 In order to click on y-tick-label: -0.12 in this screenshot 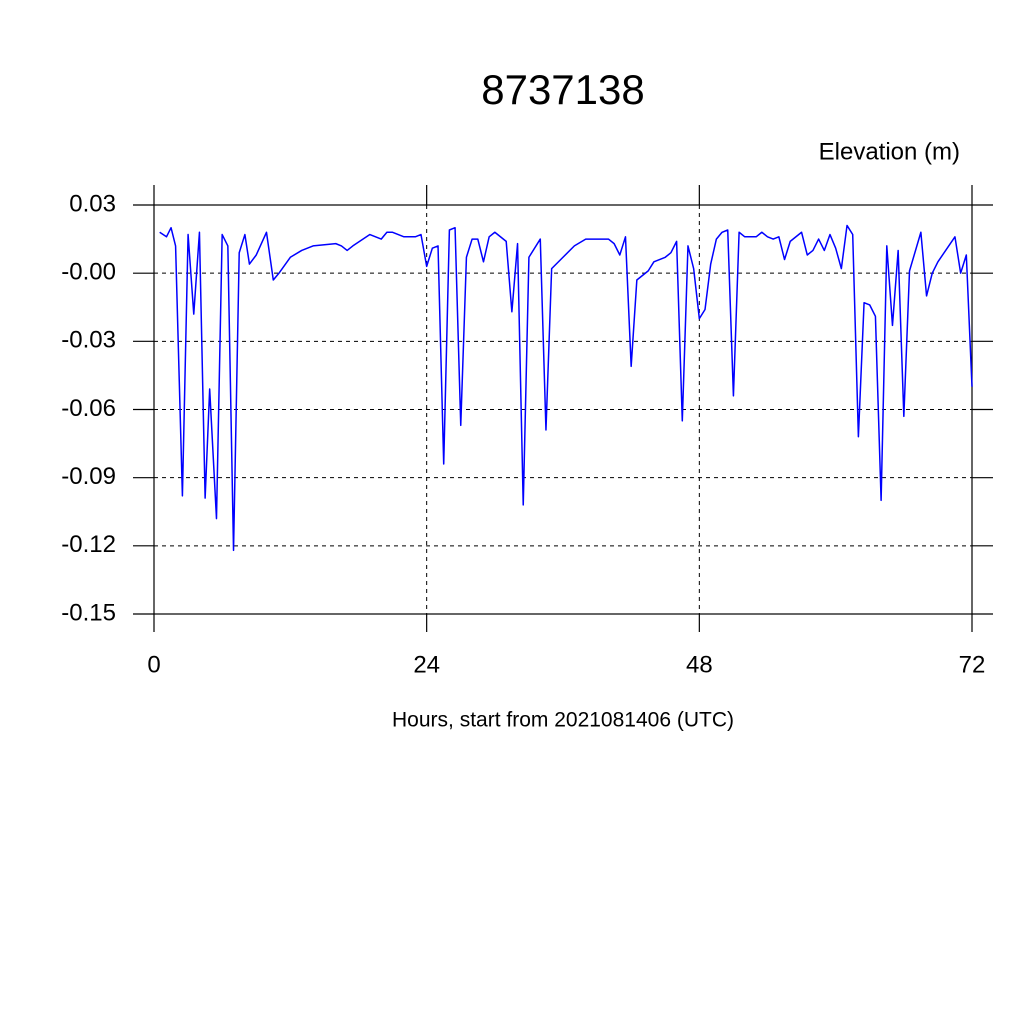, I will do `click(88, 544)`.